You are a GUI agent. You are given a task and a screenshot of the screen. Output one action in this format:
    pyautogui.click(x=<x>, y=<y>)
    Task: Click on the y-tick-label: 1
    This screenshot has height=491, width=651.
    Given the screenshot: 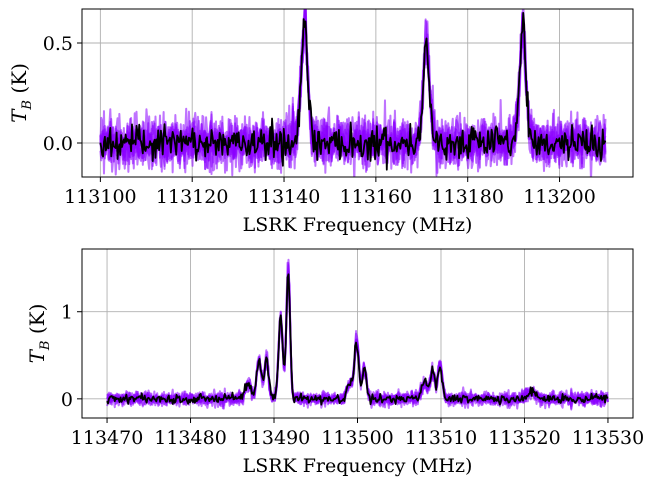 What is the action you would take?
    pyautogui.click(x=67, y=313)
    